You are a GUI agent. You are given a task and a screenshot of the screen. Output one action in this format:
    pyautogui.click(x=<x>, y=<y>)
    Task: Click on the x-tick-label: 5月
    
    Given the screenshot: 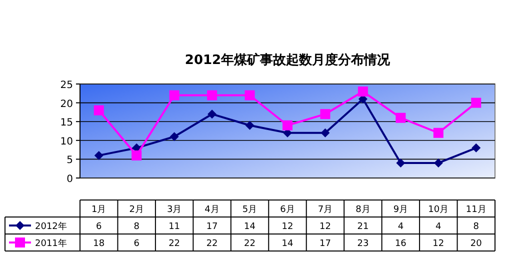 What is the action you would take?
    pyautogui.click(x=250, y=210)
    